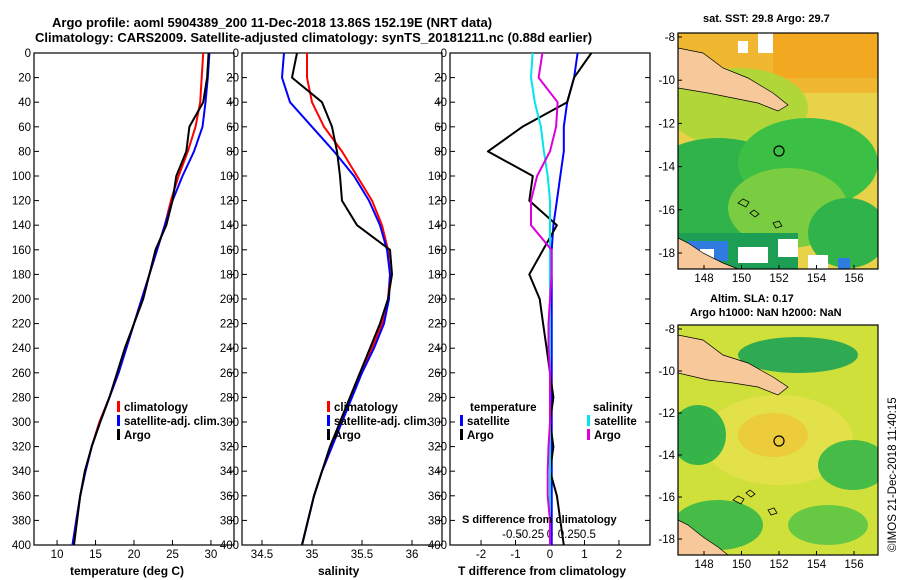  Describe the element at coordinates (607, 436) in the screenshot. I see `legend-s-argo: Argo` at that location.